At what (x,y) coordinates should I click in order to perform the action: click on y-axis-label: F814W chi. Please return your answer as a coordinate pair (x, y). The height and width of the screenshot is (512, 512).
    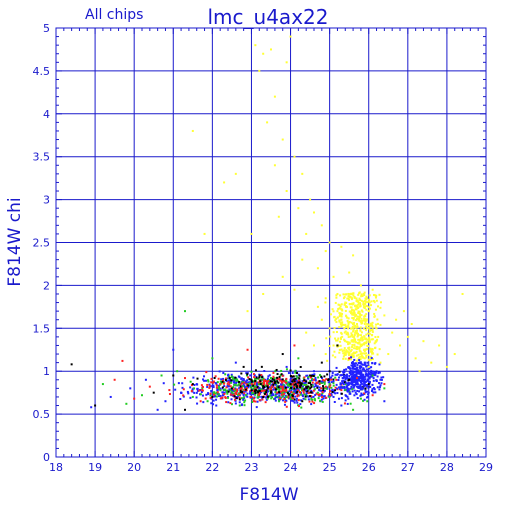
    Looking at the image, I should click on (15, 241).